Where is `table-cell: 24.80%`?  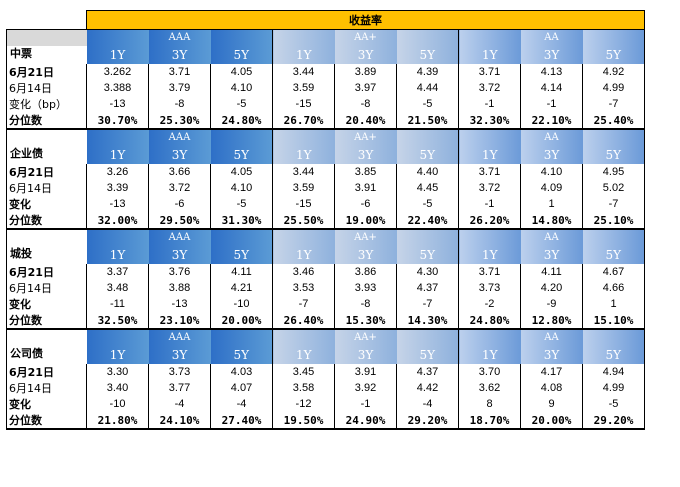 table-cell: 24.80% is located at coordinates (489, 321).